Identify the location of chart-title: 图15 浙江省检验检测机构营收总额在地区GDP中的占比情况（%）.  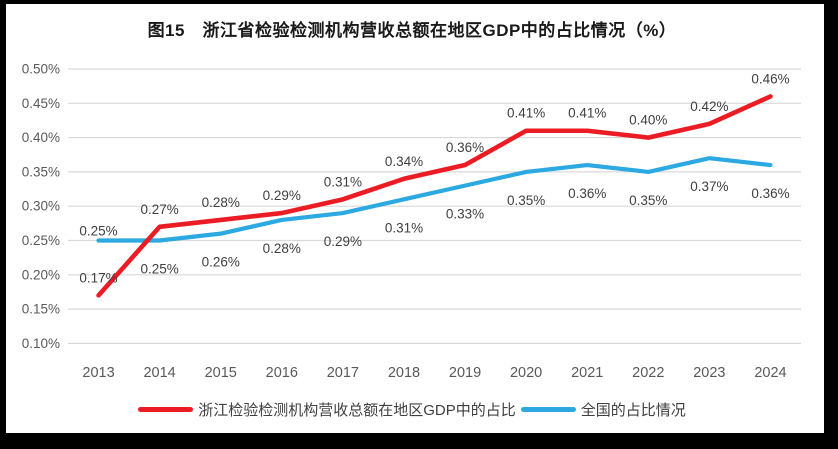
(412, 30).